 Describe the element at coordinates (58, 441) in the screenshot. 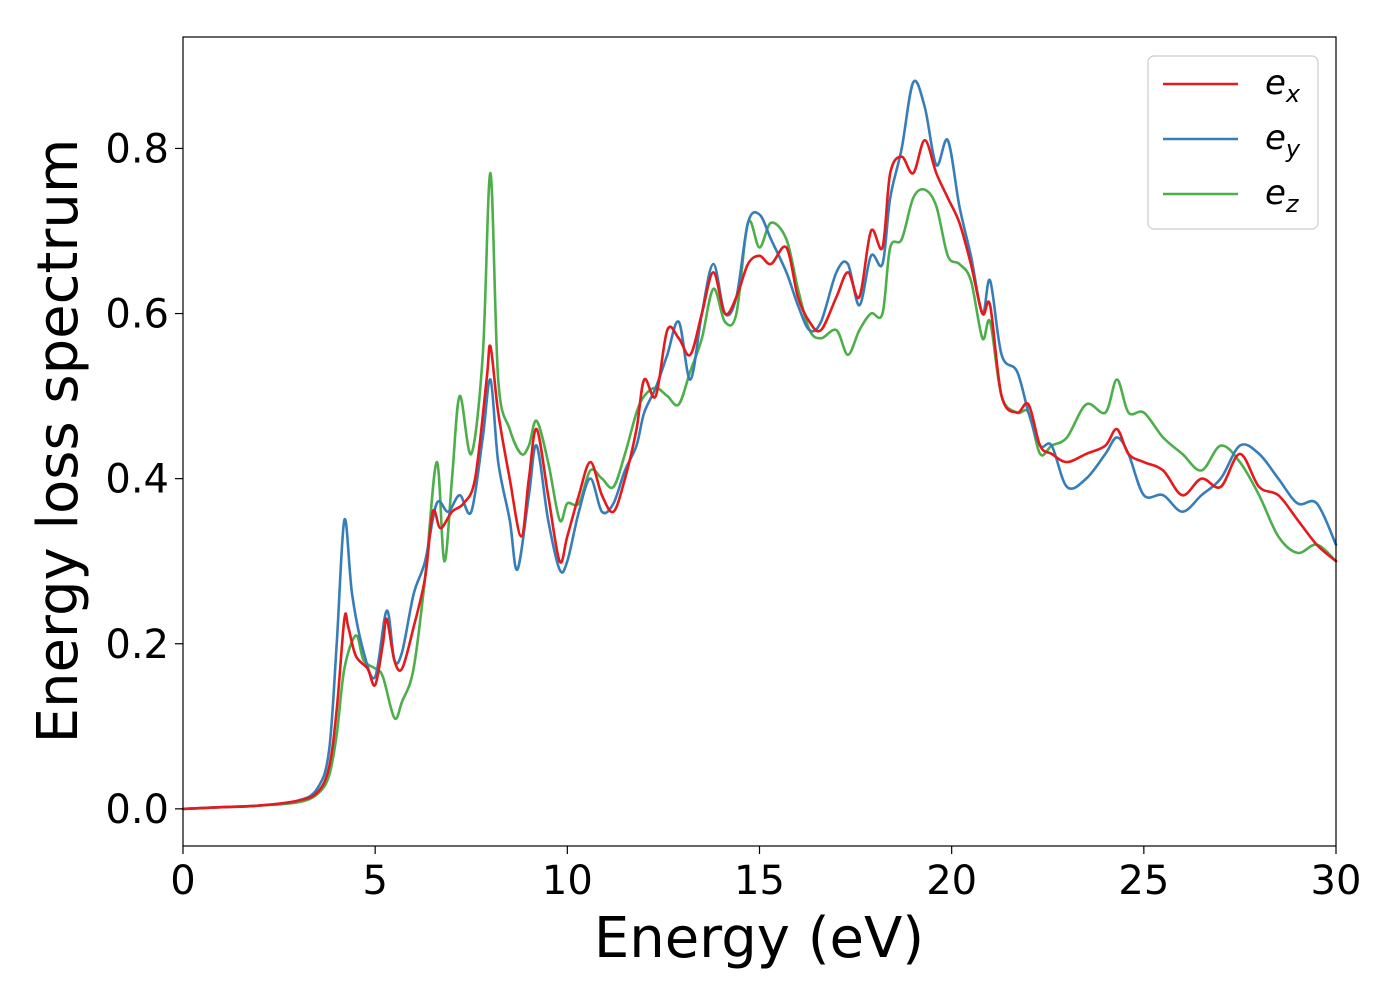

I see `y-axis-title: Energy loss spectrum` at that location.